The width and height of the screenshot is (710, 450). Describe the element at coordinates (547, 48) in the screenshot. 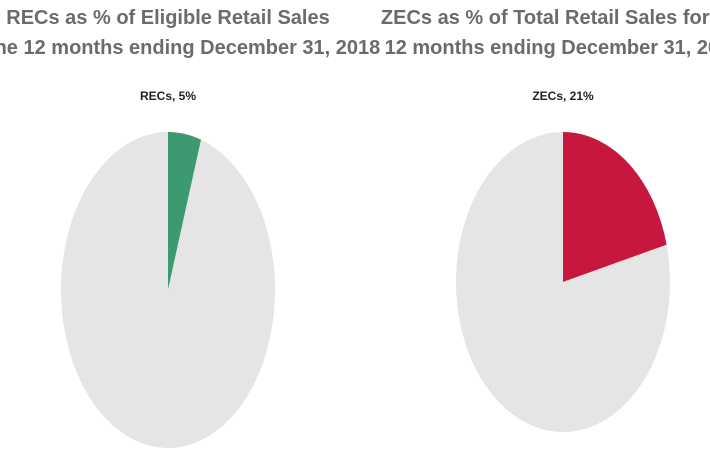

I see `chart-title: 12 months ending December 31, 2018` at that location.